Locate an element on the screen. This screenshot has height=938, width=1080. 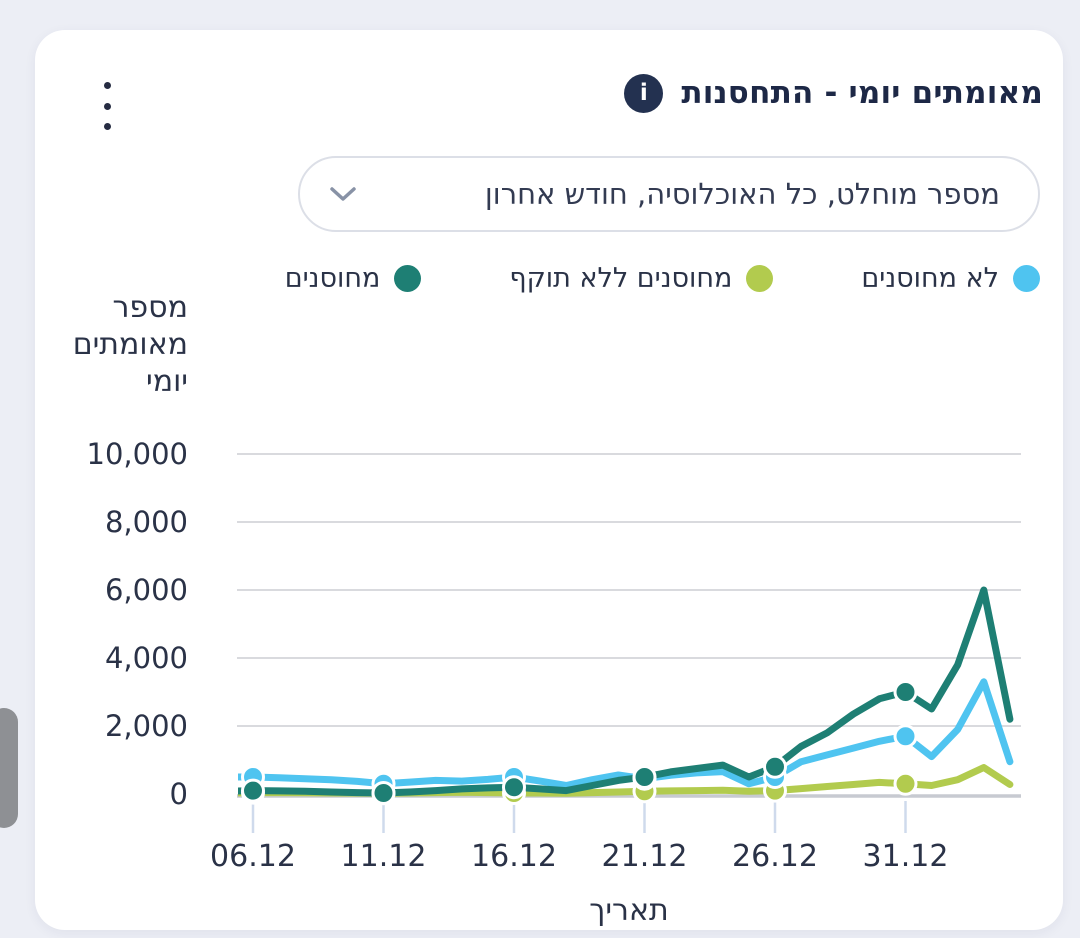
page-scrollbar-thumb is located at coordinates (9, 768).